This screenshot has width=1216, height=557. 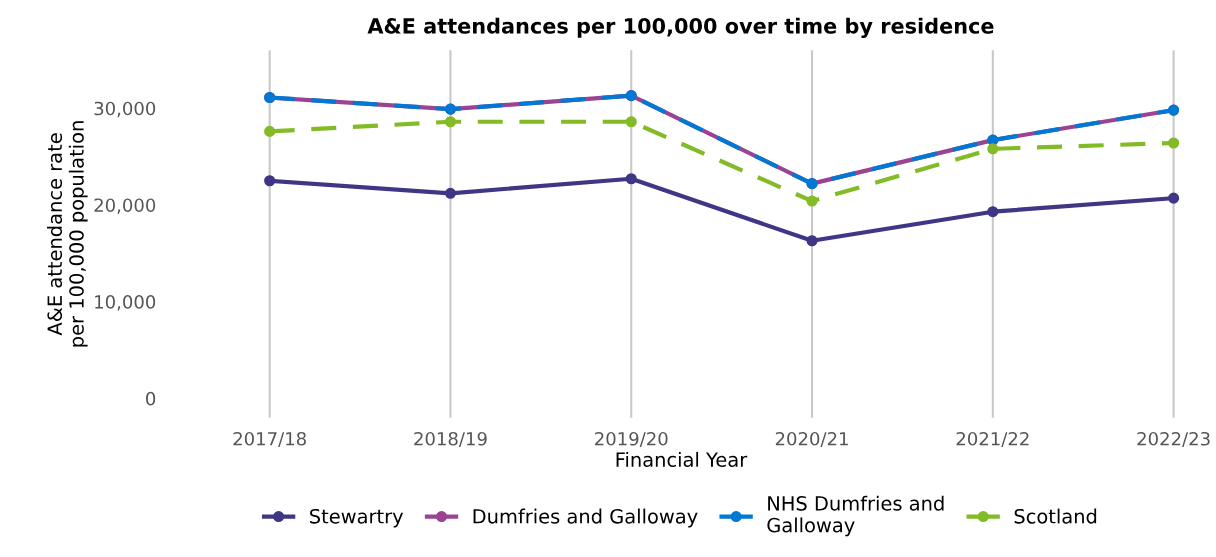 I want to click on y-tick-label: 10,000, so click(x=125, y=303).